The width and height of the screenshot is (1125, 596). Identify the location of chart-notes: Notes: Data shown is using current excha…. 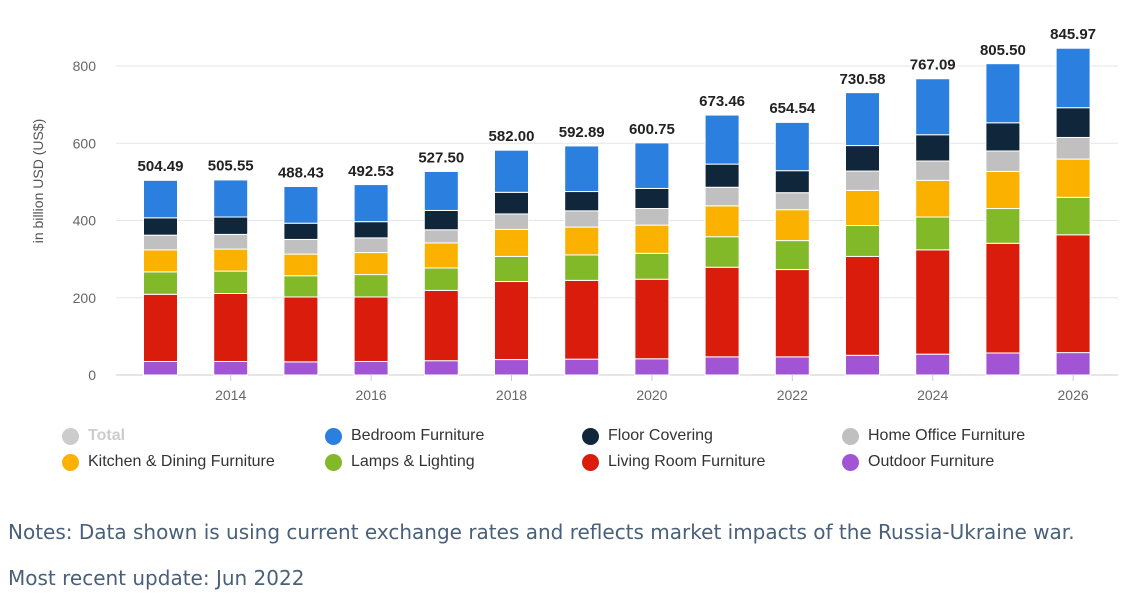
(541, 532).